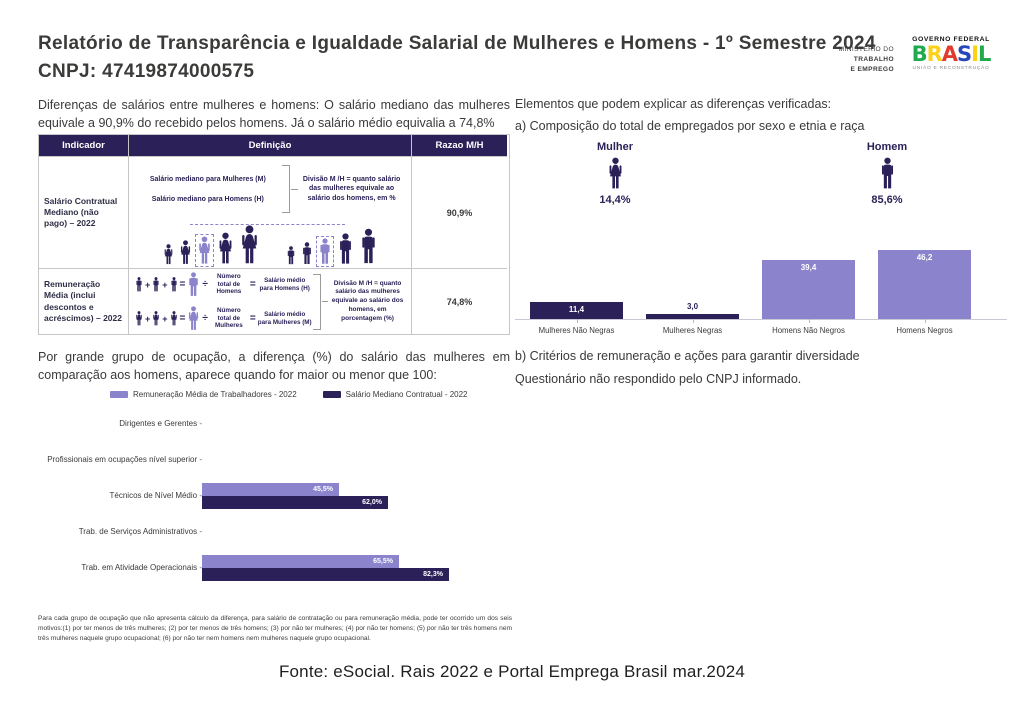  What do you see at coordinates (808, 289) in the screenshot?
I see `demographic-column: 39,4 Homens Não Negros` at bounding box center [808, 289].